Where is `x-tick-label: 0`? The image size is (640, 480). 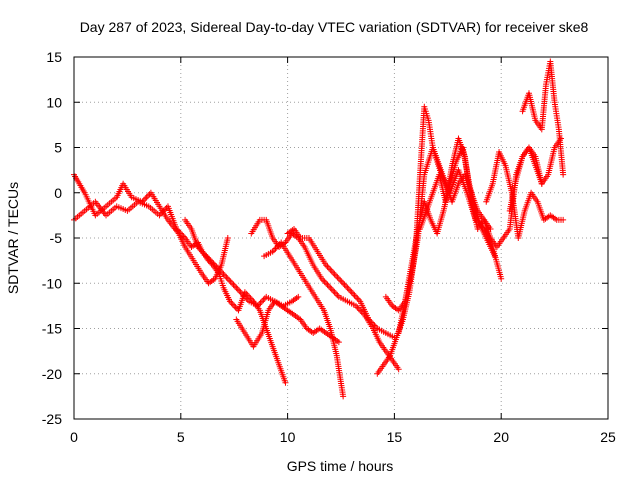 x-tick-label: 0 is located at coordinates (74, 437).